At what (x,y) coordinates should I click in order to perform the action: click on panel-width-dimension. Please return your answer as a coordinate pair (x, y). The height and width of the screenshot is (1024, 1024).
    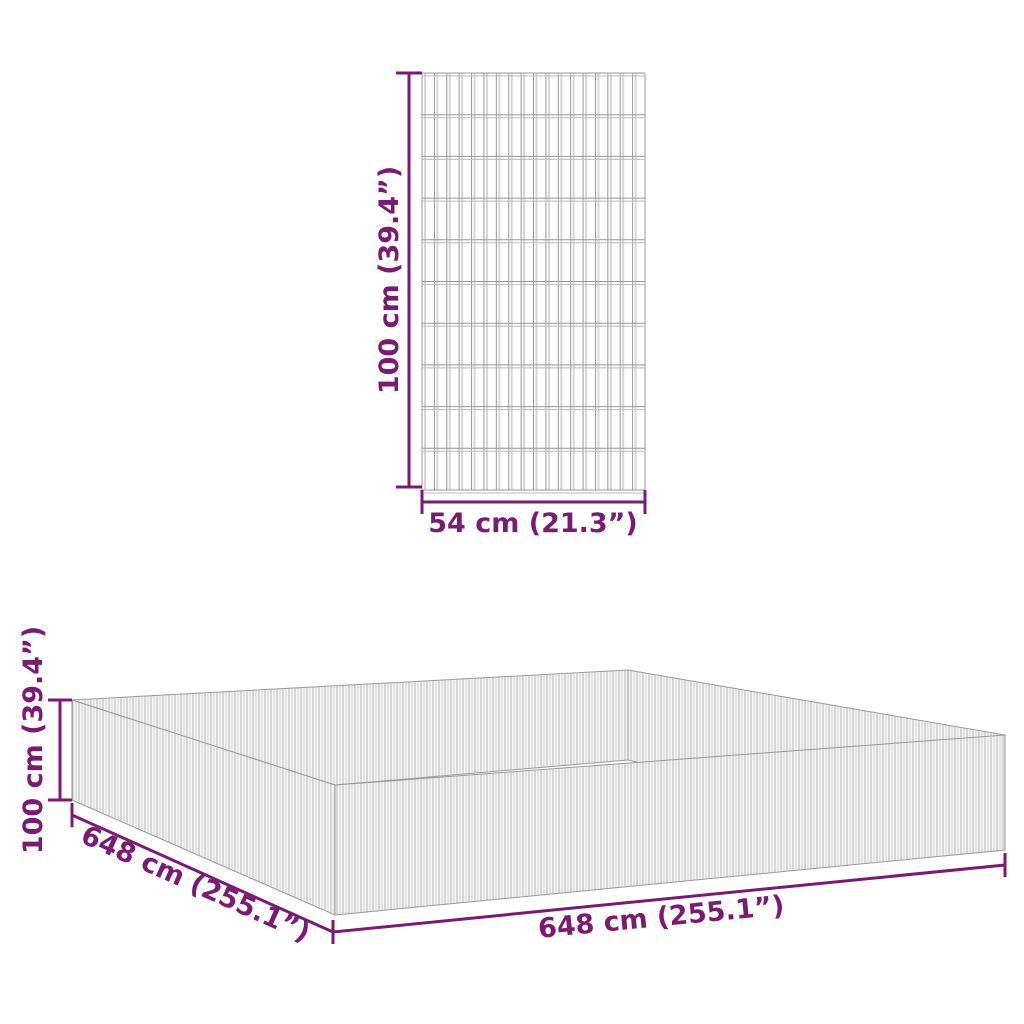
    Looking at the image, I should click on (533, 502).